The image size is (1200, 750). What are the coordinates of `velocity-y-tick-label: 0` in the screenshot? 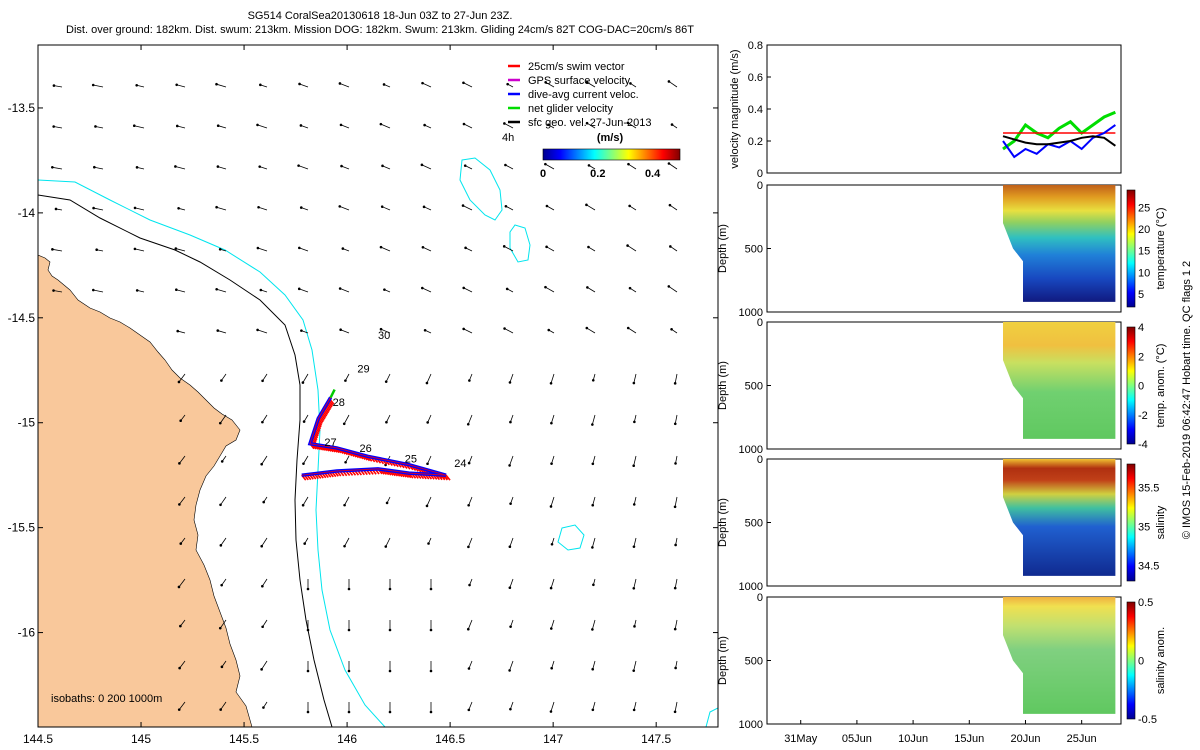 It's located at (760, 174).